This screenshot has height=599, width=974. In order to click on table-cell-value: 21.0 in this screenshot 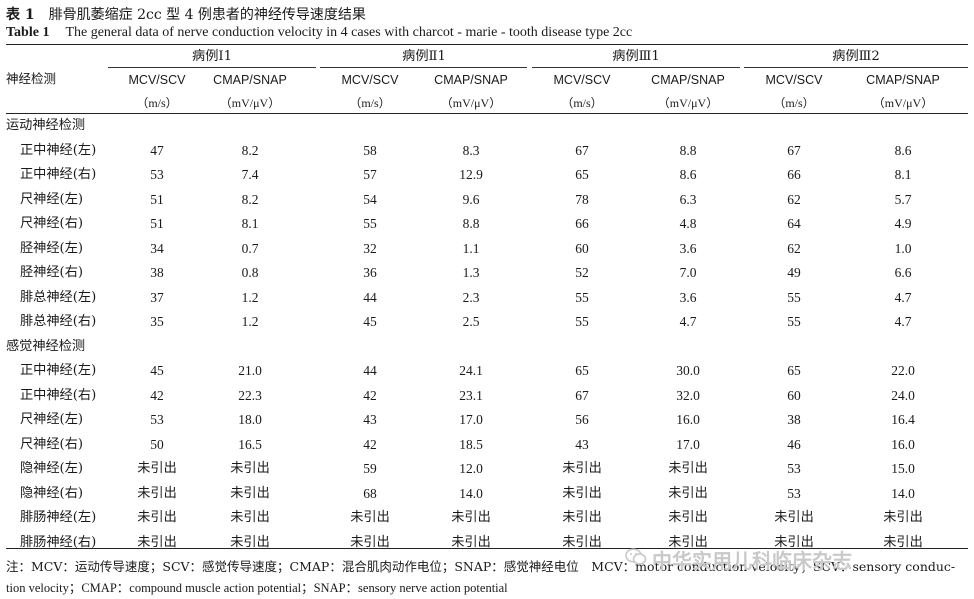, I will do `click(250, 370)`.